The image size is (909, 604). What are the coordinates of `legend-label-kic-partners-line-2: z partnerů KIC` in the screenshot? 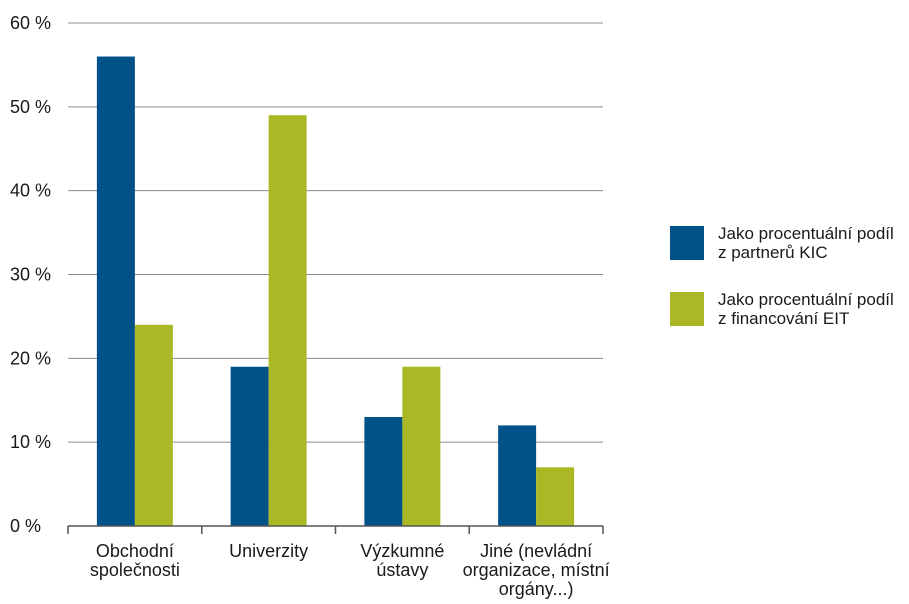 It's located at (773, 252).